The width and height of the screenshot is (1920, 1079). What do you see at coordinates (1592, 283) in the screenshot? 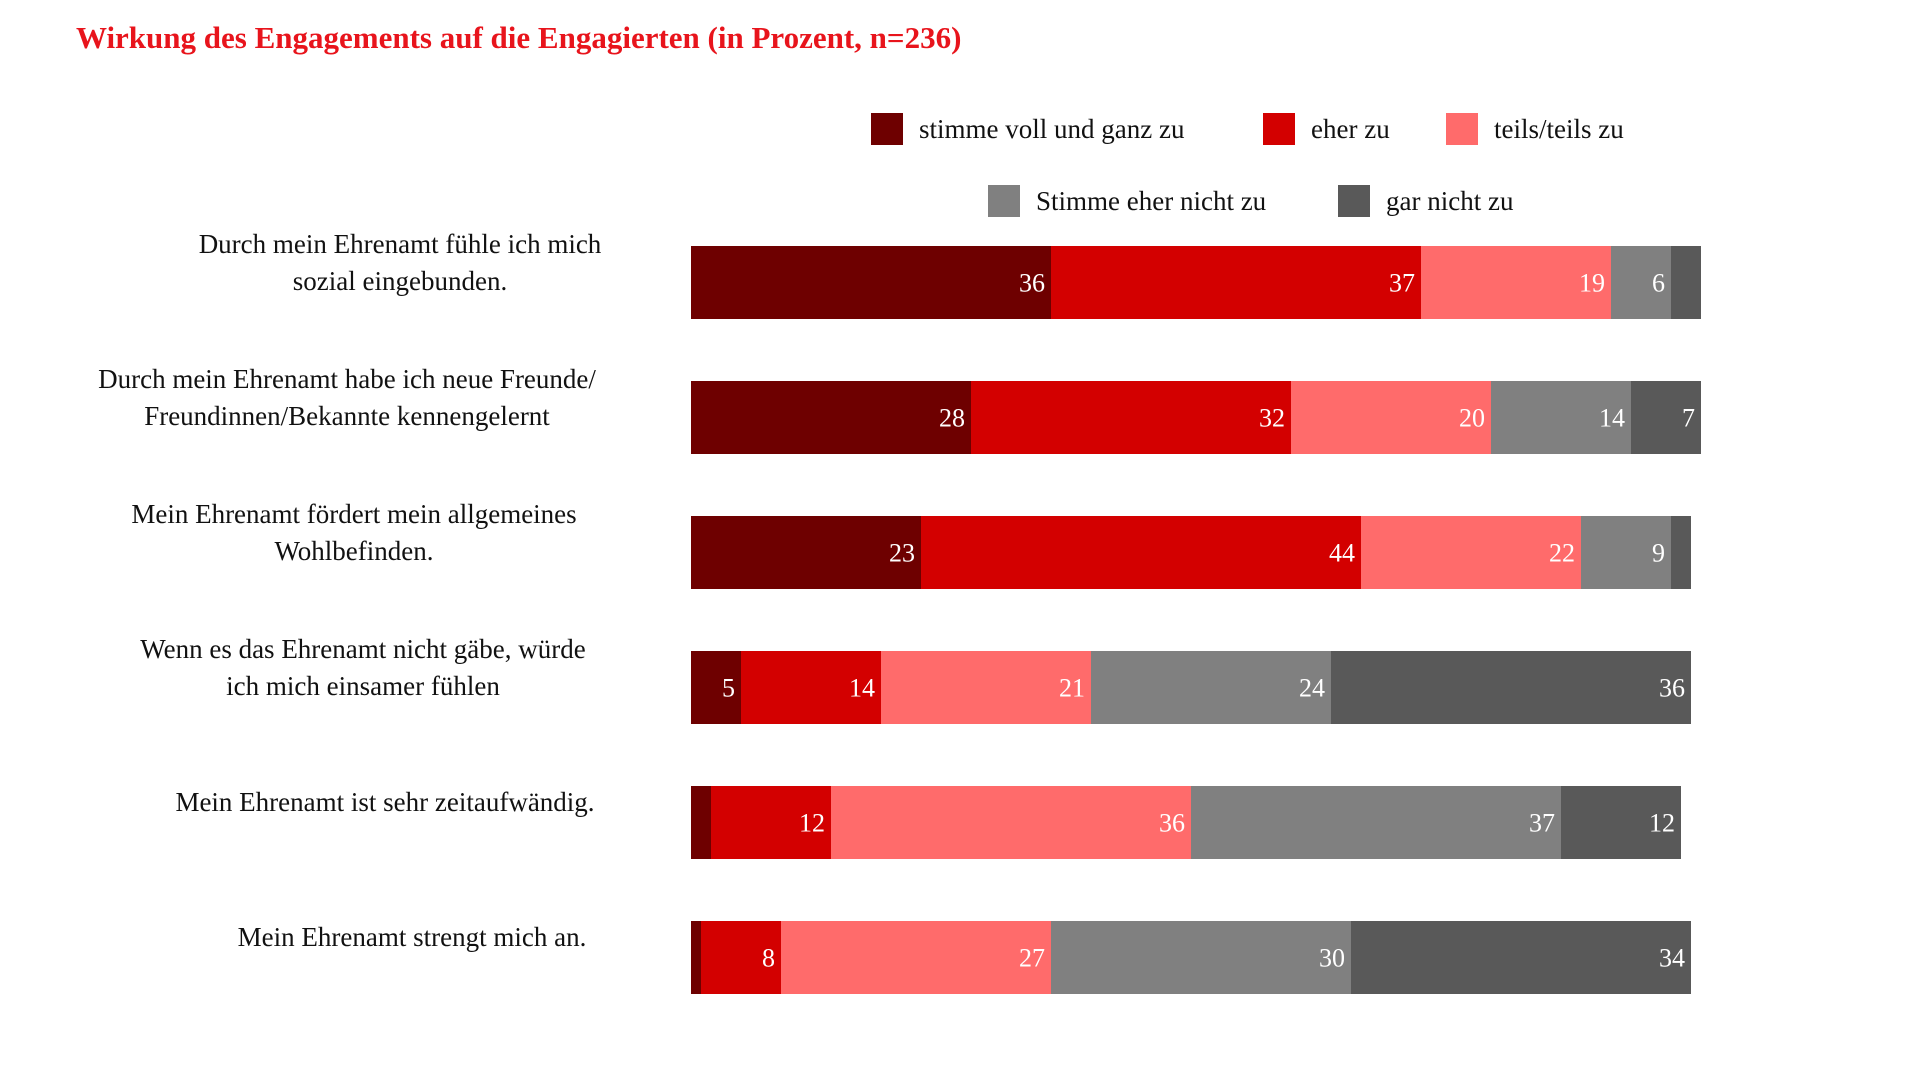
I see `data-label: 19` at bounding box center [1592, 283].